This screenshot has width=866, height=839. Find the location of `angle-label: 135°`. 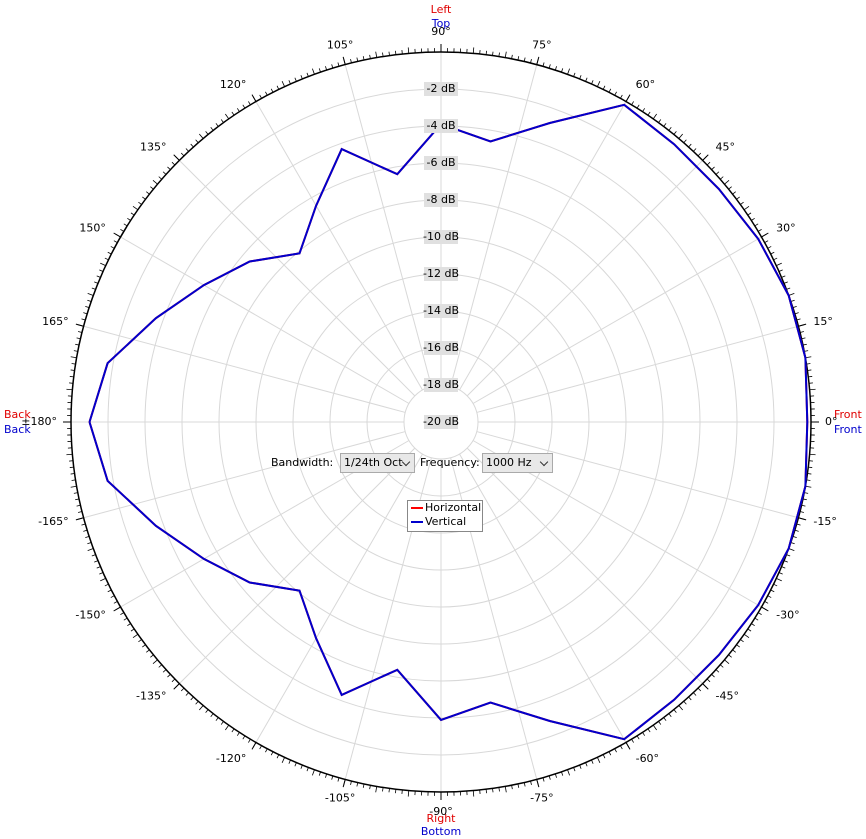

angle-label: 135° is located at coordinates (153, 146).